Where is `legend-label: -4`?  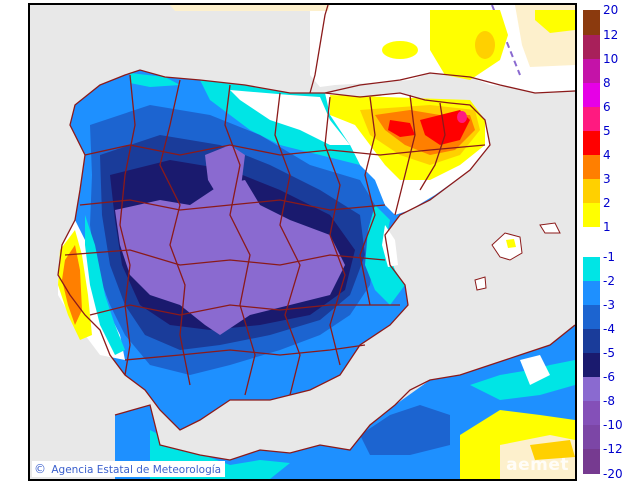 legend-label: -4 is located at coordinates (609, 329).